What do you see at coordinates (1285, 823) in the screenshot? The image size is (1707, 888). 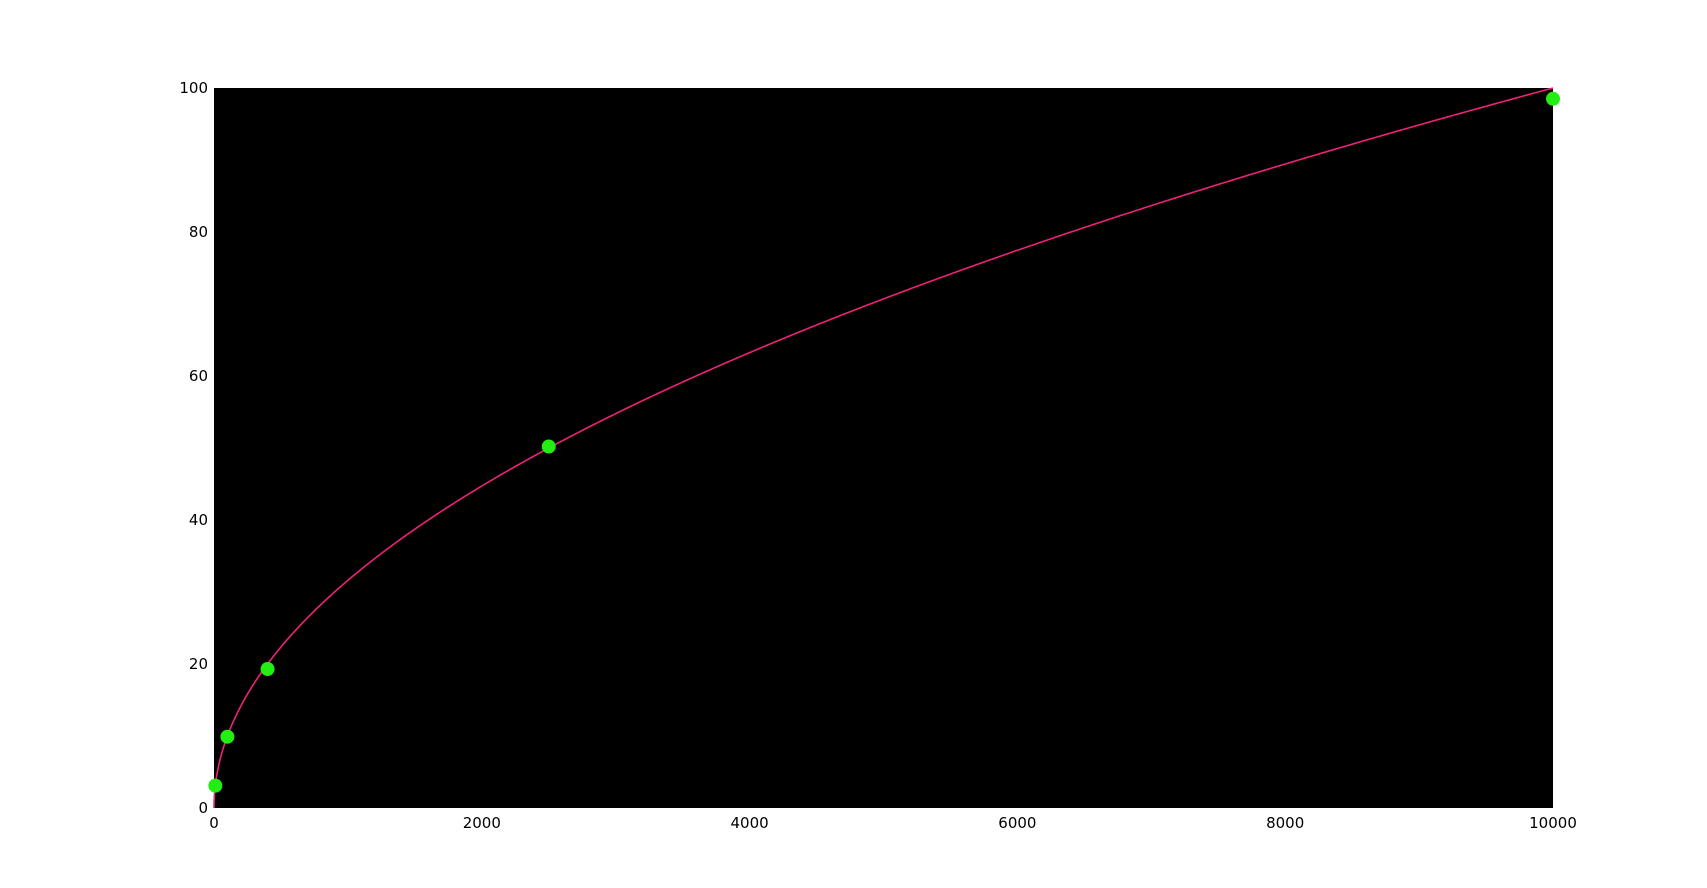 I see `x-tick-label: 8000` at bounding box center [1285, 823].